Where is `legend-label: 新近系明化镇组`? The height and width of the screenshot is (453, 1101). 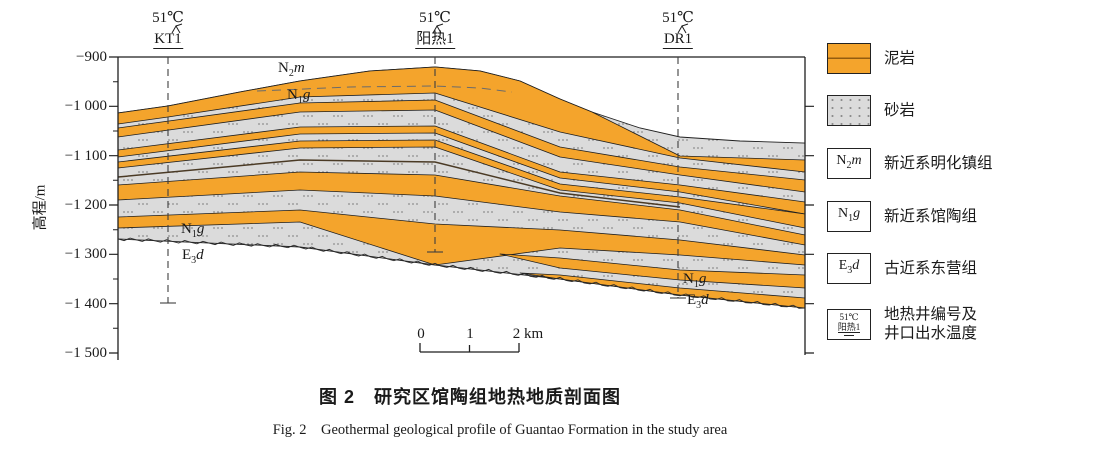
legend-label: 新近系明化镇组 is located at coordinates (938, 163).